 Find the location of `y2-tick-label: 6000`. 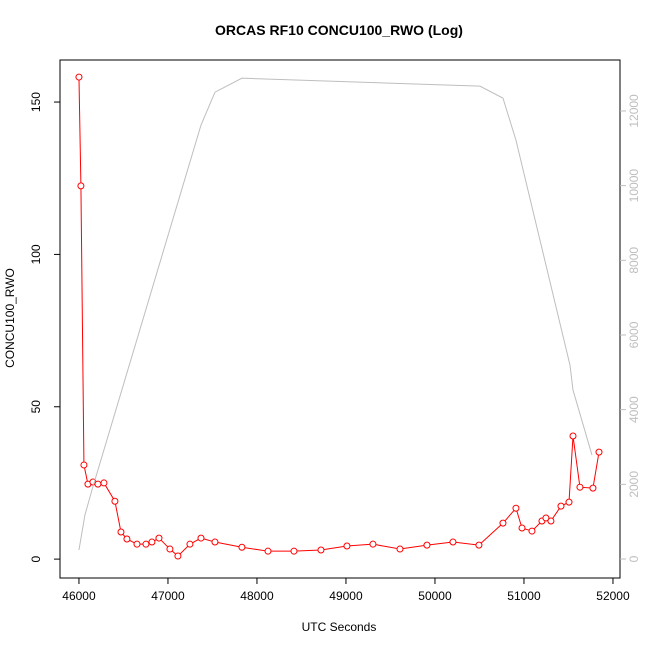

y2-tick-label: 6000 is located at coordinates (634, 334).